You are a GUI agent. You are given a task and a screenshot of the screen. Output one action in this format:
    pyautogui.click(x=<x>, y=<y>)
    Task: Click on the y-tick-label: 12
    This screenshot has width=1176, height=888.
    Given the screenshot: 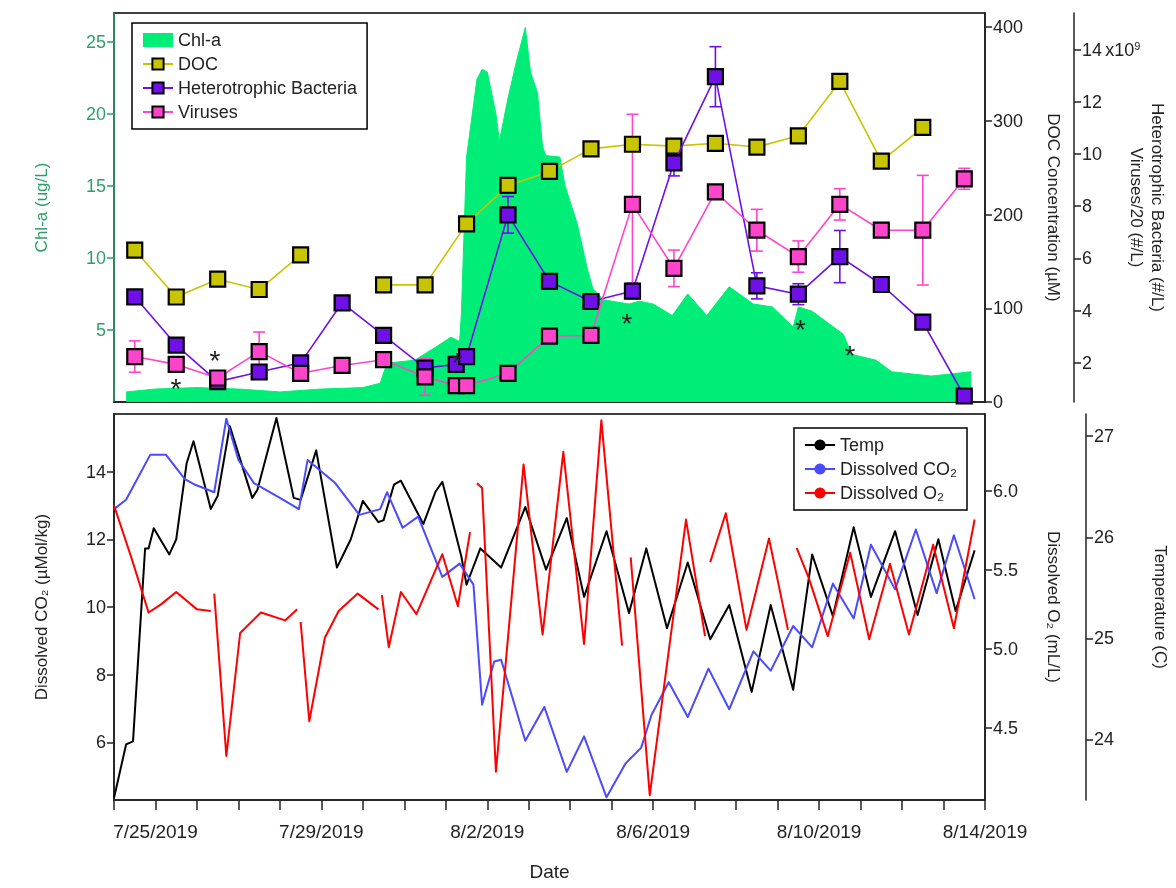 What is the action you would take?
    pyautogui.click(x=95, y=539)
    